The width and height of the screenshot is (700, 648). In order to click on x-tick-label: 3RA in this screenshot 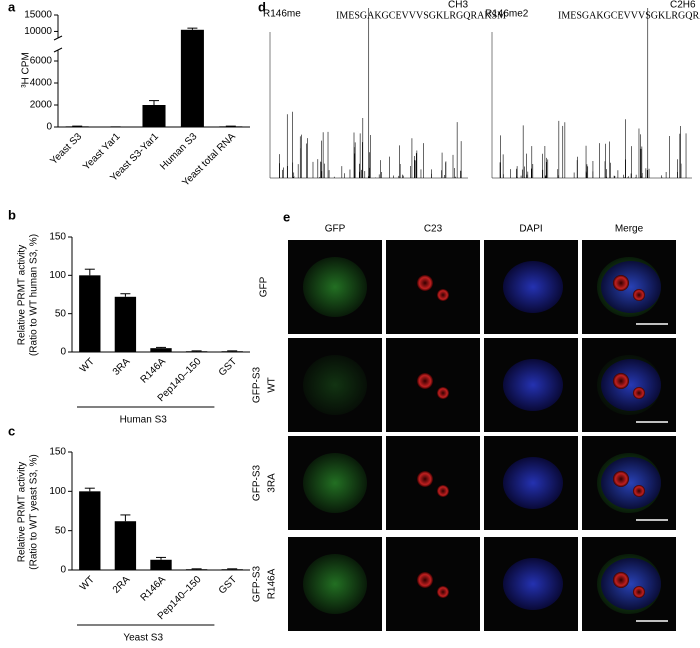, I will do `click(122, 367)`.